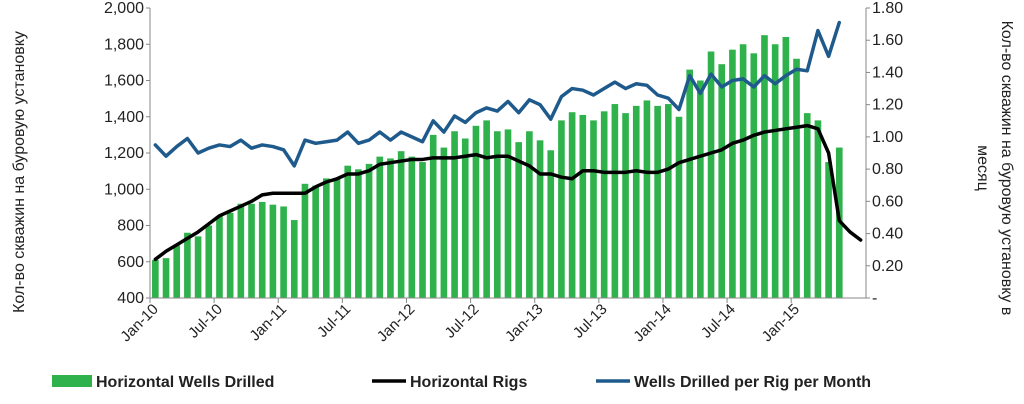  Describe the element at coordinates (130, 298) in the screenshot. I see `left-tick-label: 400` at that location.